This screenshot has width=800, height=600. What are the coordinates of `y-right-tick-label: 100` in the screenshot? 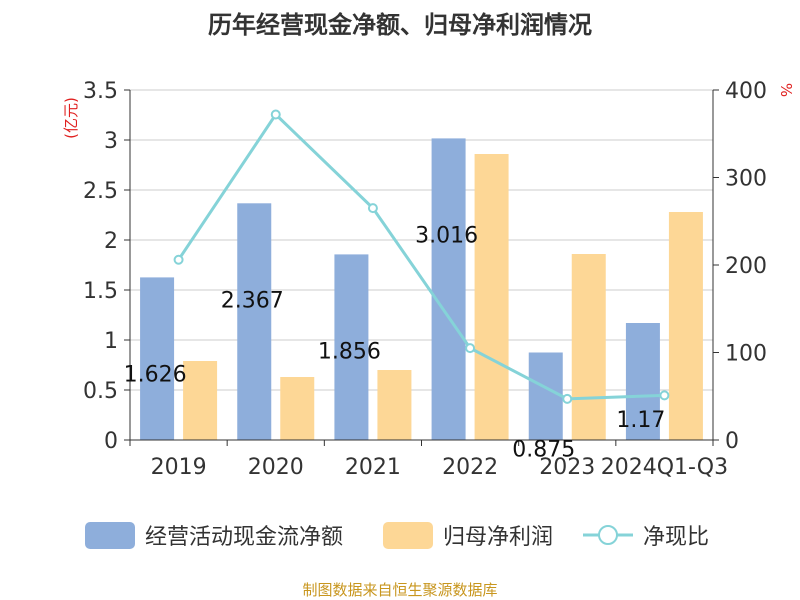 It's located at (746, 354).